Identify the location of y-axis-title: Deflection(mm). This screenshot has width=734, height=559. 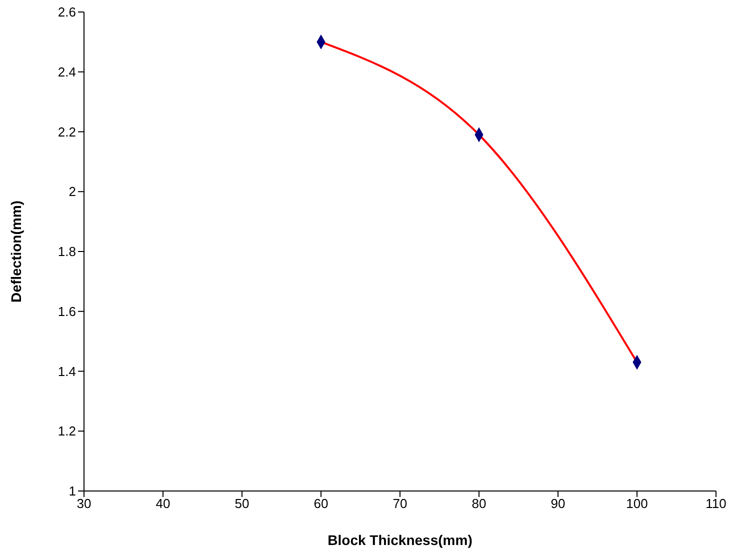
(16, 251).